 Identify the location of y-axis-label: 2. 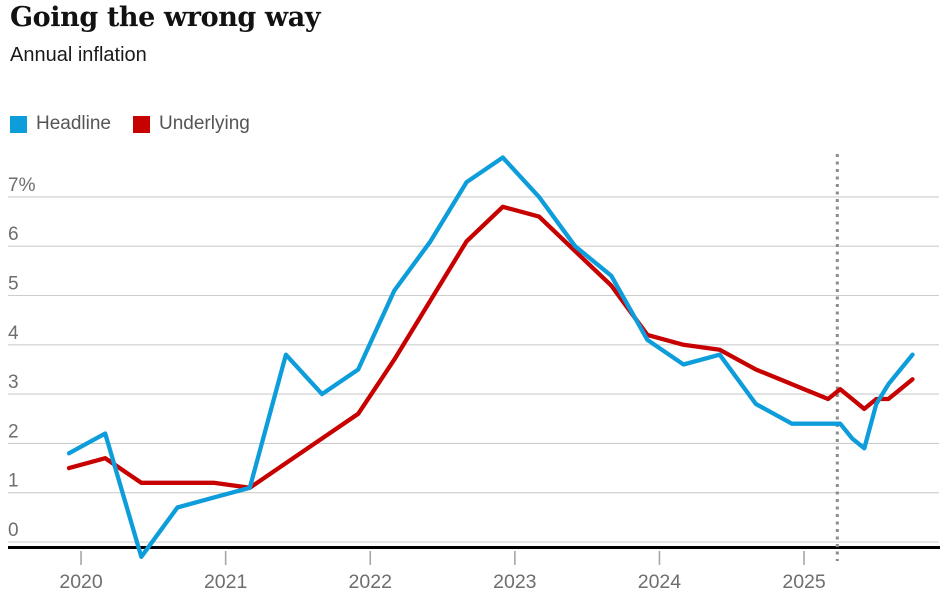
(13, 431).